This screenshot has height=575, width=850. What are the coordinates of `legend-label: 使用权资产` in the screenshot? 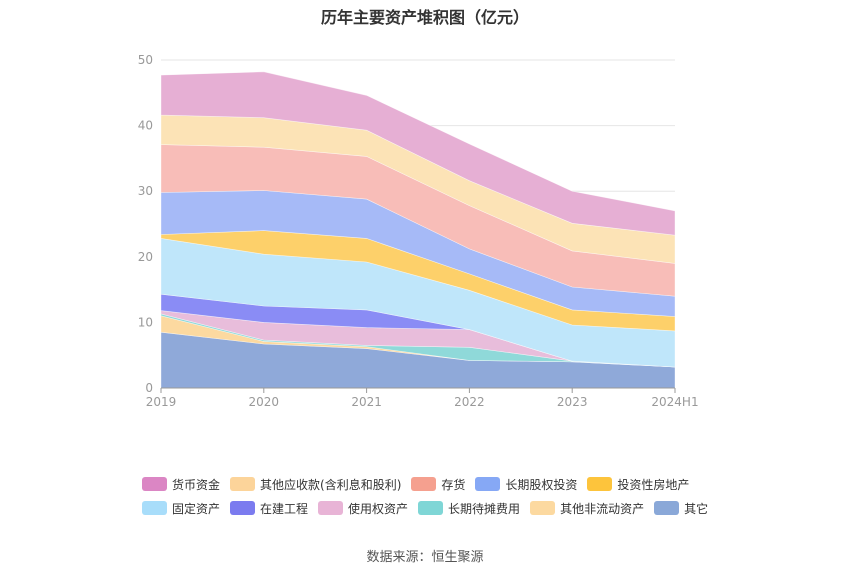 It's located at (378, 508).